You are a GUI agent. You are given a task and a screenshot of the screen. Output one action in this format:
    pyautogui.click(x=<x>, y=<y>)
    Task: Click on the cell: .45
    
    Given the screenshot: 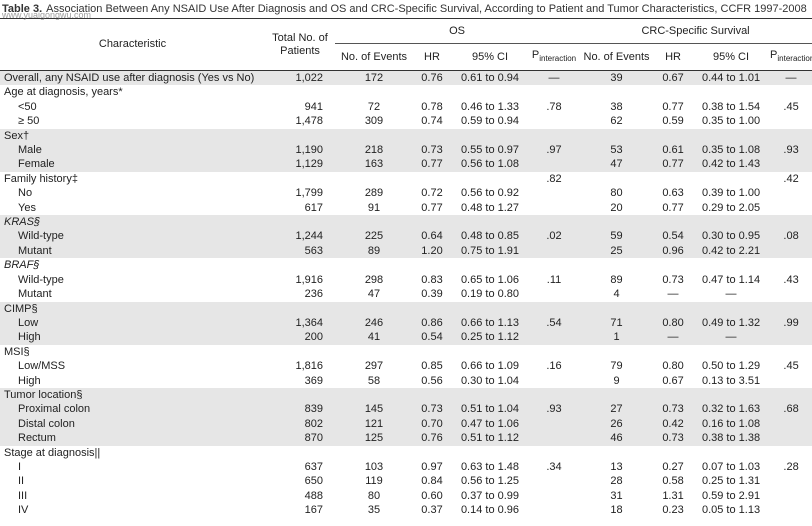 What is the action you would take?
    pyautogui.click(x=791, y=366)
    